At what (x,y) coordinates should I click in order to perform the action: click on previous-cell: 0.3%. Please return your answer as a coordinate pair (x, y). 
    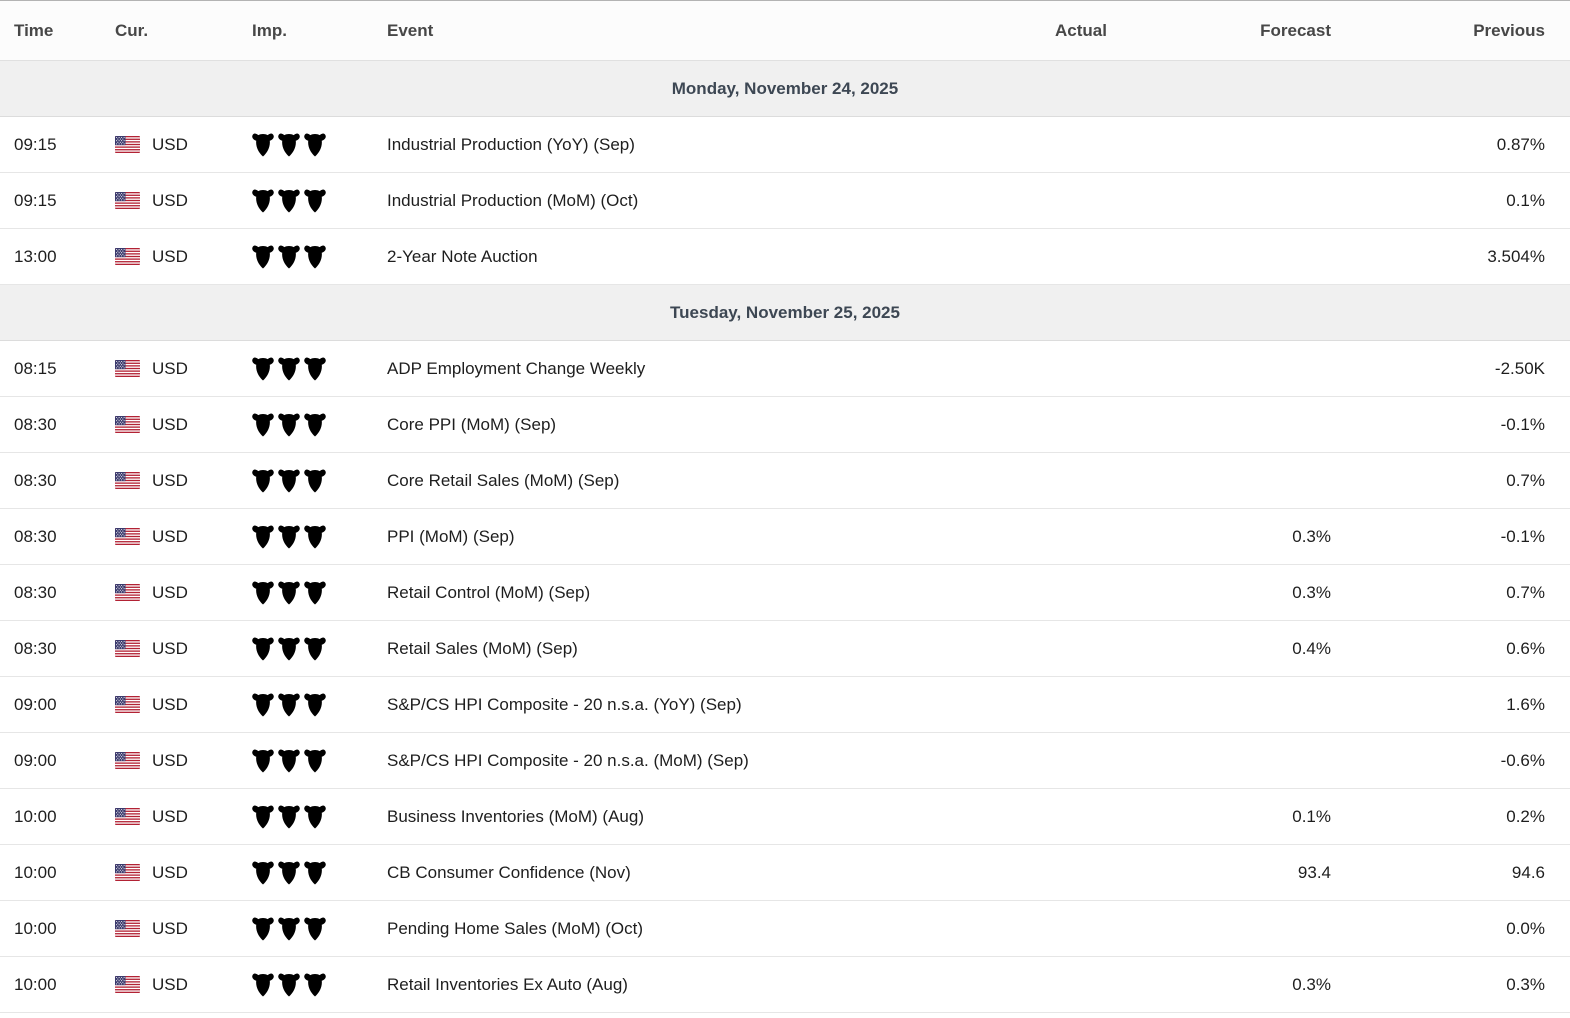
    Looking at the image, I should click on (1525, 984).